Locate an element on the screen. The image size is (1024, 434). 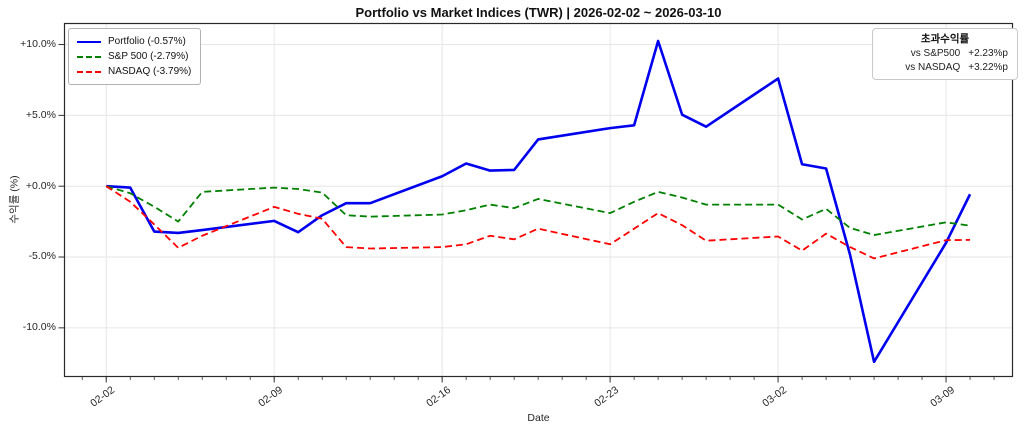
legend-item-nasdaq: NASDAQ (-3.79%) is located at coordinates (134, 71).